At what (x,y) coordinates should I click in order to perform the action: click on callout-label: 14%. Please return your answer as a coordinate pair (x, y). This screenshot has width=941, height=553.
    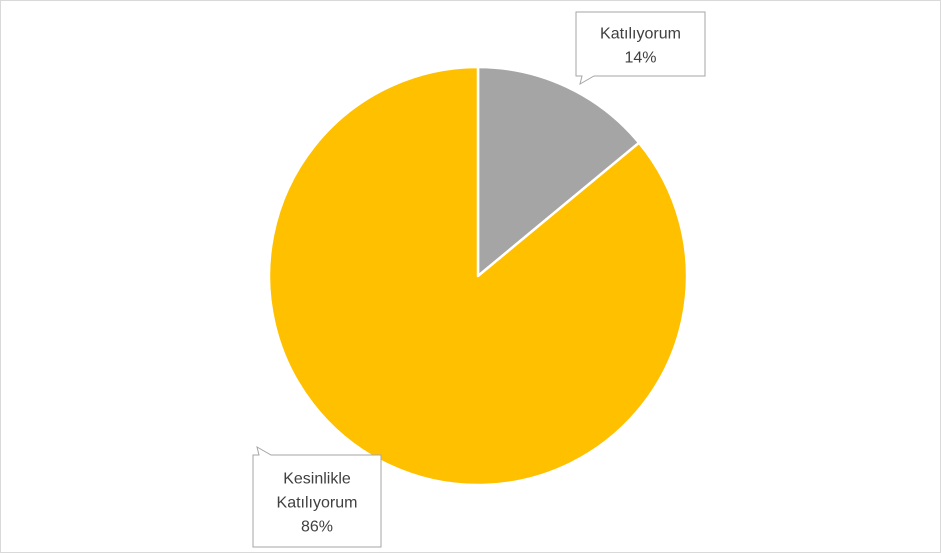
    Looking at the image, I should click on (640, 58).